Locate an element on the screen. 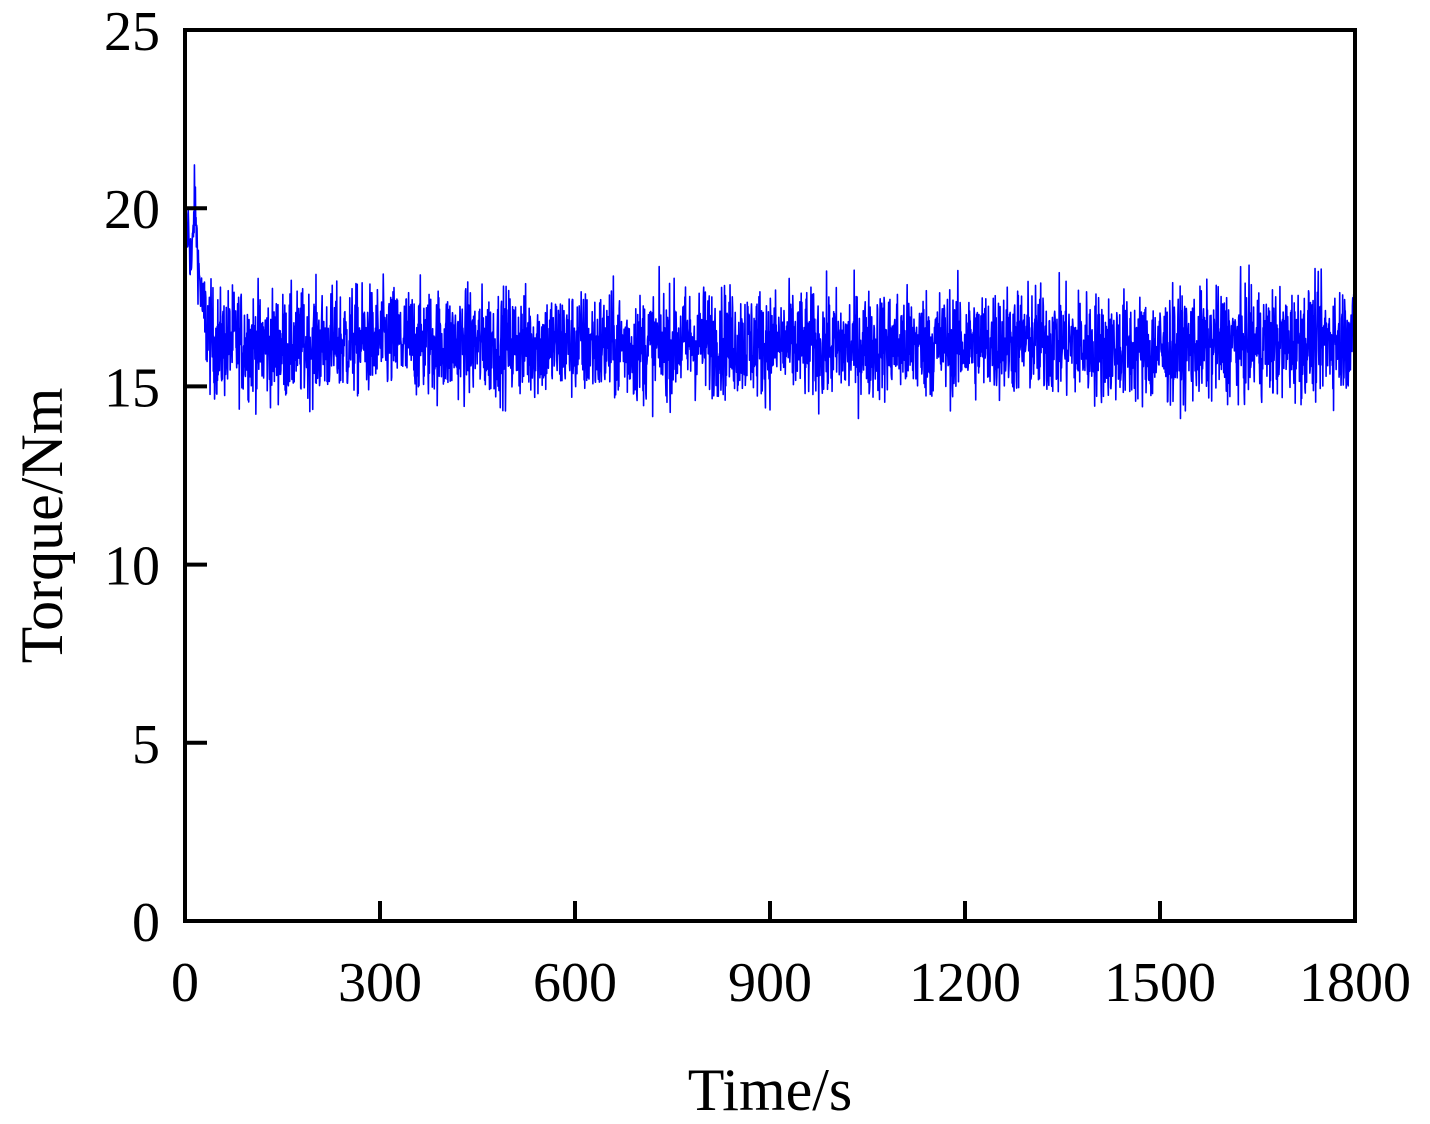 This screenshot has height=1124, width=1430. x-tick-label: 900 is located at coordinates (770, 983).